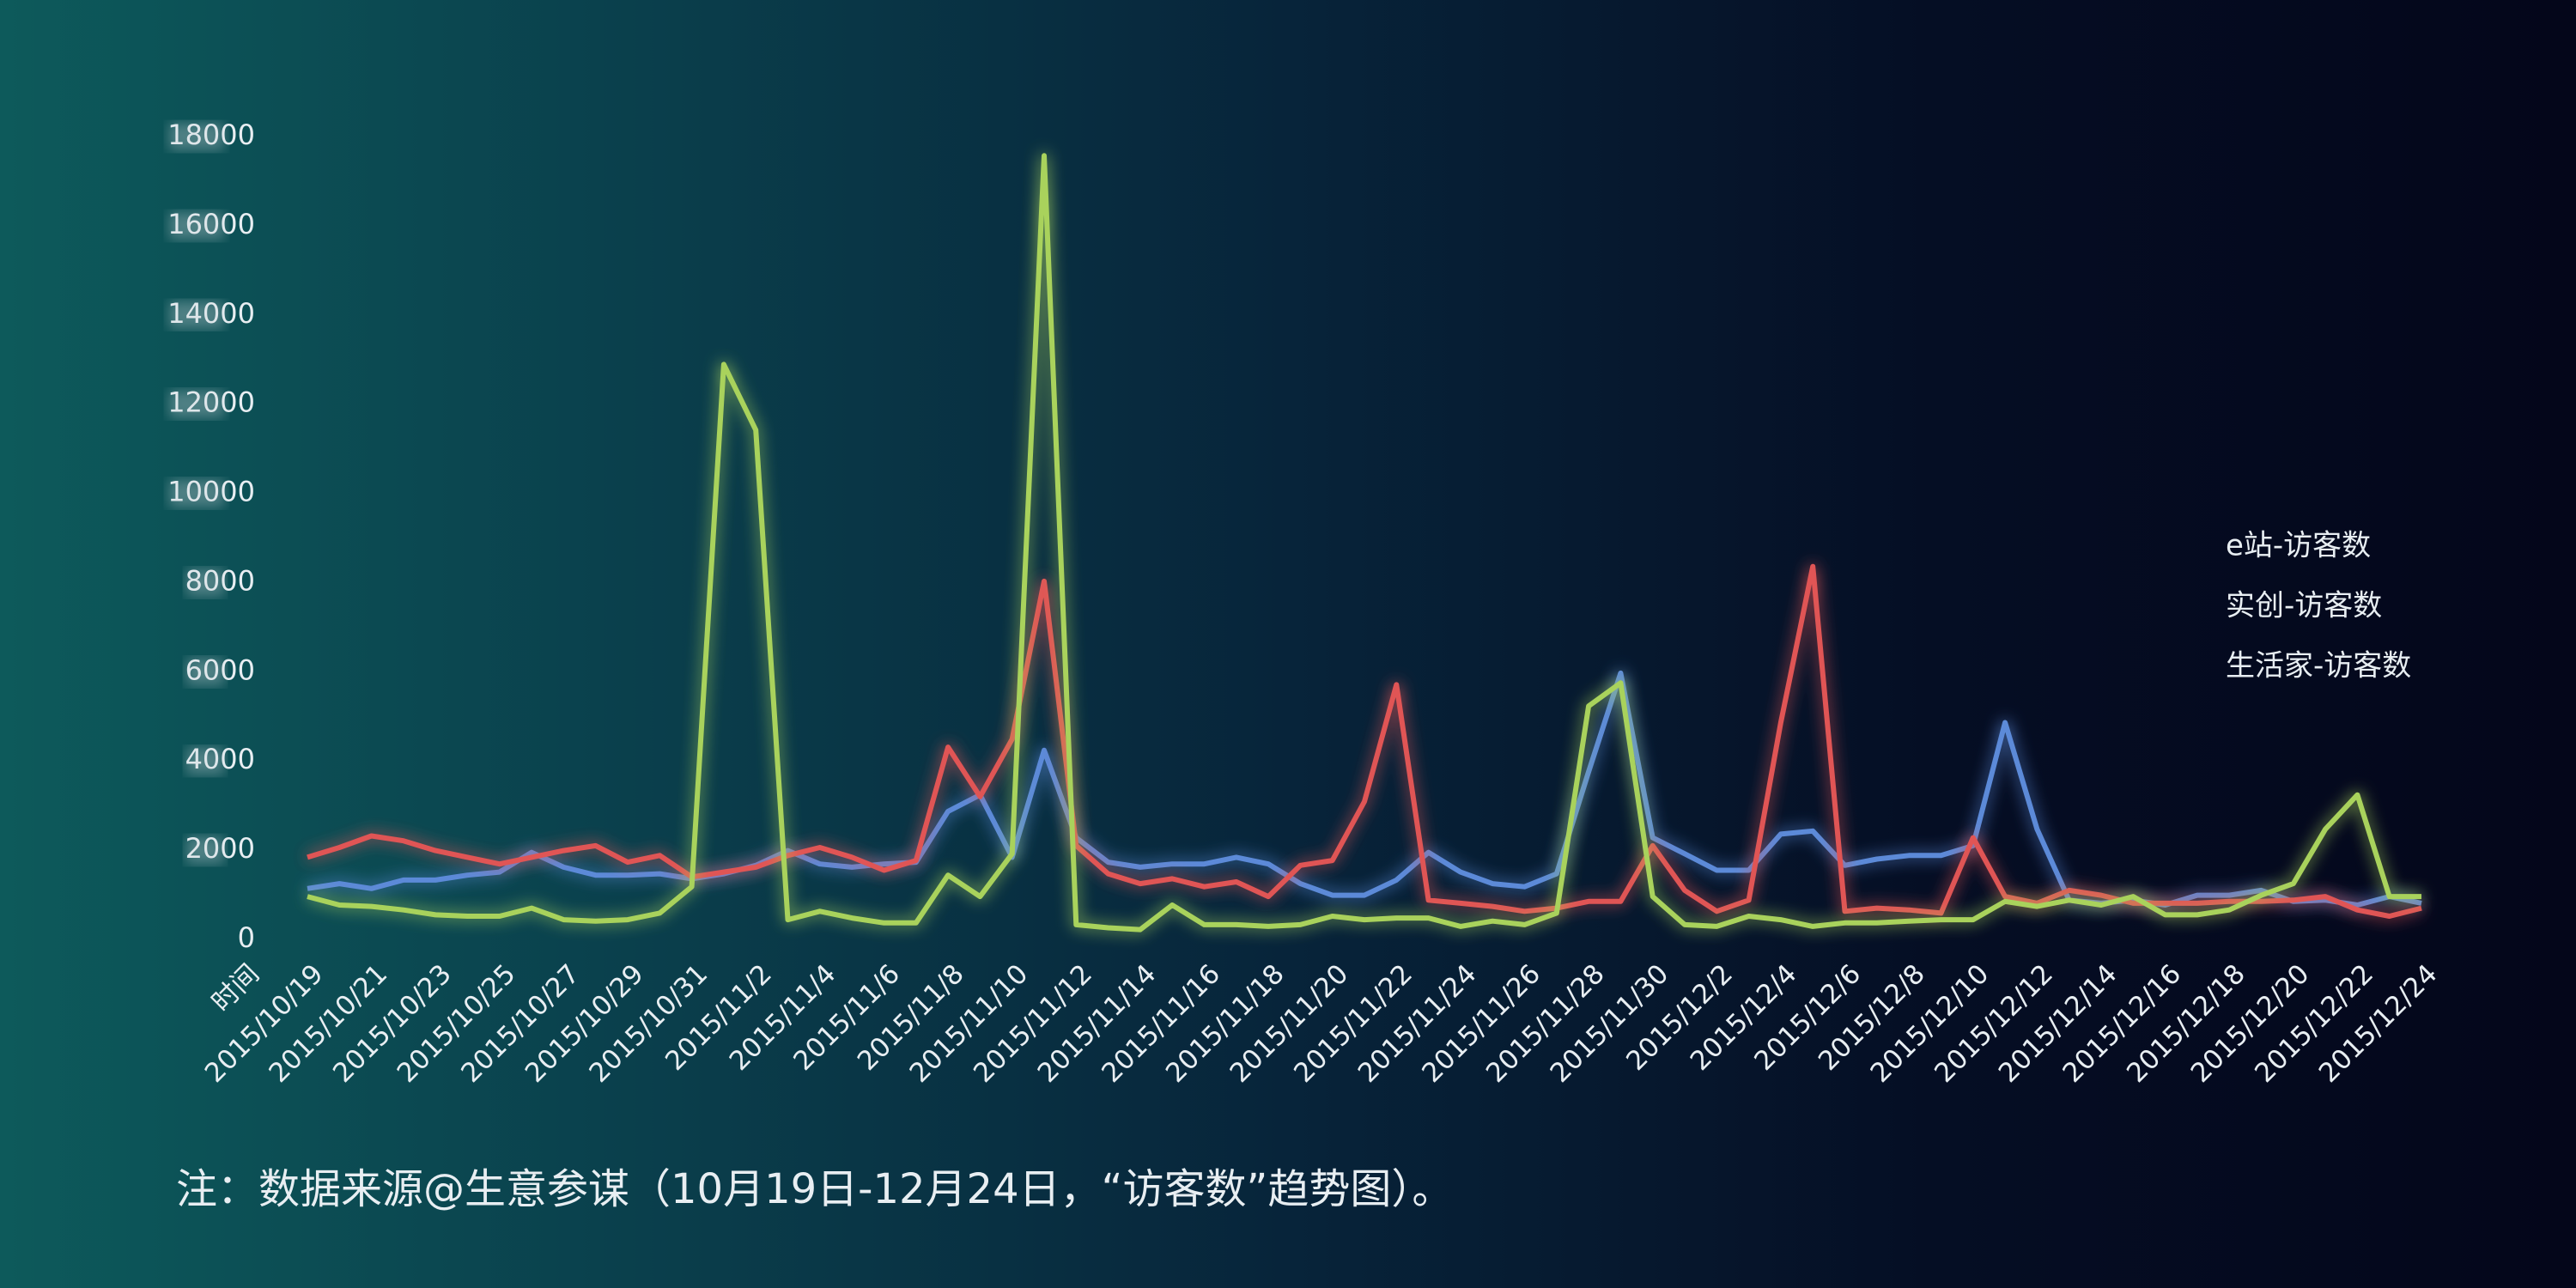  Describe the element at coordinates (247, 937) in the screenshot. I see `y-tick-label: 0` at that location.